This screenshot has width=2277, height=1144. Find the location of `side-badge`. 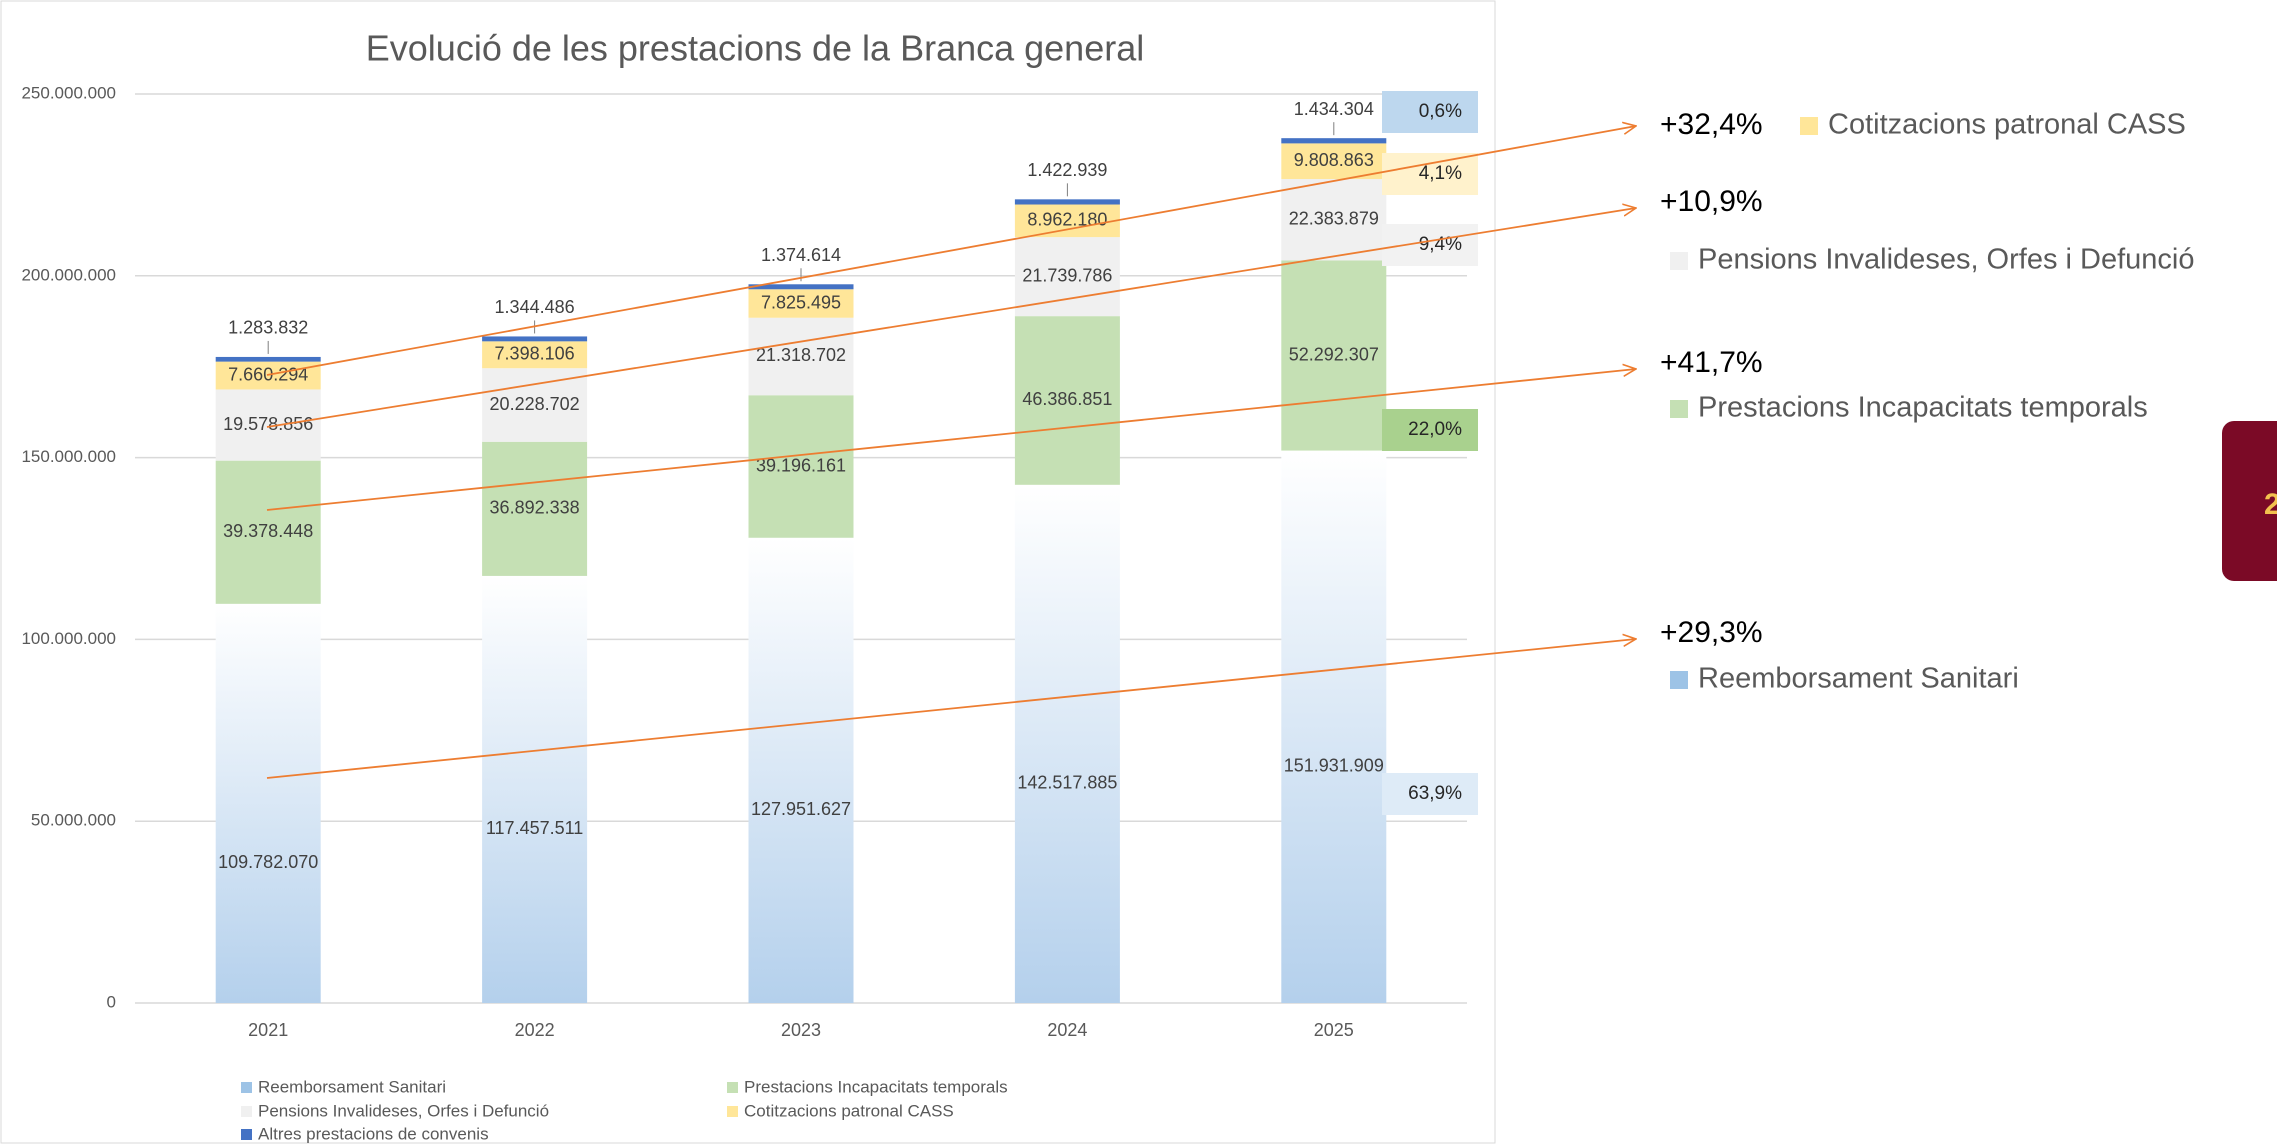

side-badge is located at coordinates (2249, 501).